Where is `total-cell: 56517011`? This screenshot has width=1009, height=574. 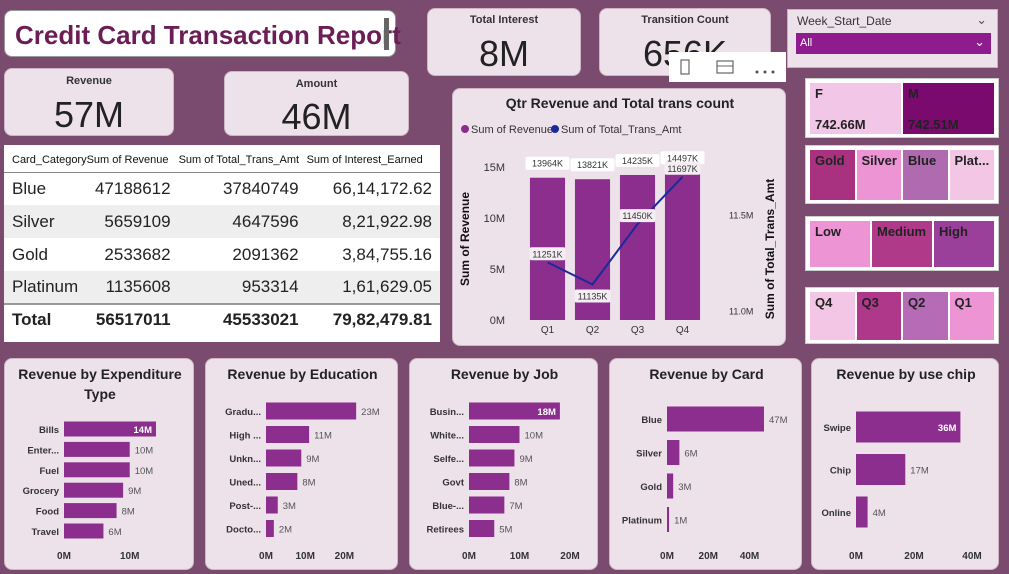 total-cell: 56517011 is located at coordinates (132, 318).